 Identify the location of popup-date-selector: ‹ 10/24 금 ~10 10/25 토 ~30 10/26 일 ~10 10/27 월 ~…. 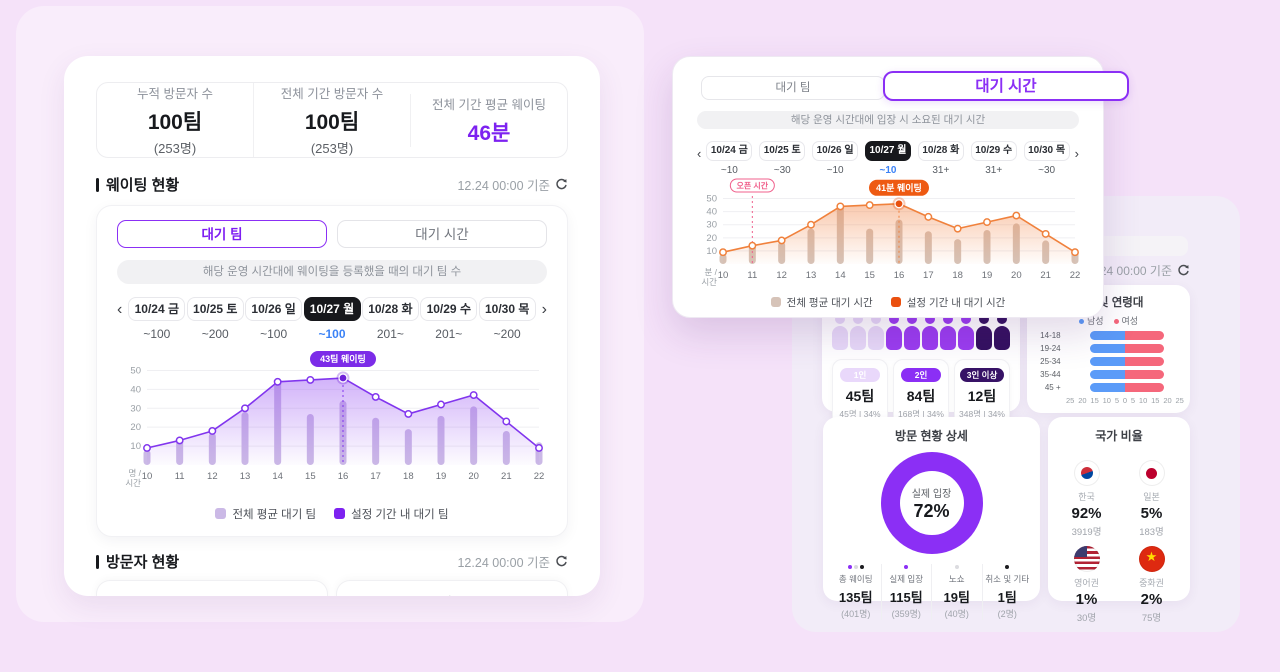
(888, 158).